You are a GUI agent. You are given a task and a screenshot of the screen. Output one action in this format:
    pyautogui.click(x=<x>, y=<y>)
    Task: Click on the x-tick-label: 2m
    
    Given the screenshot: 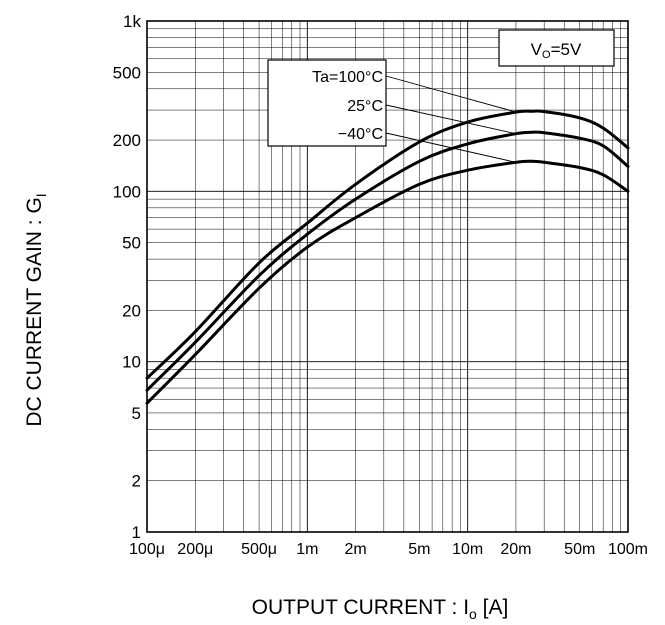 What is the action you would take?
    pyautogui.click(x=355, y=549)
    